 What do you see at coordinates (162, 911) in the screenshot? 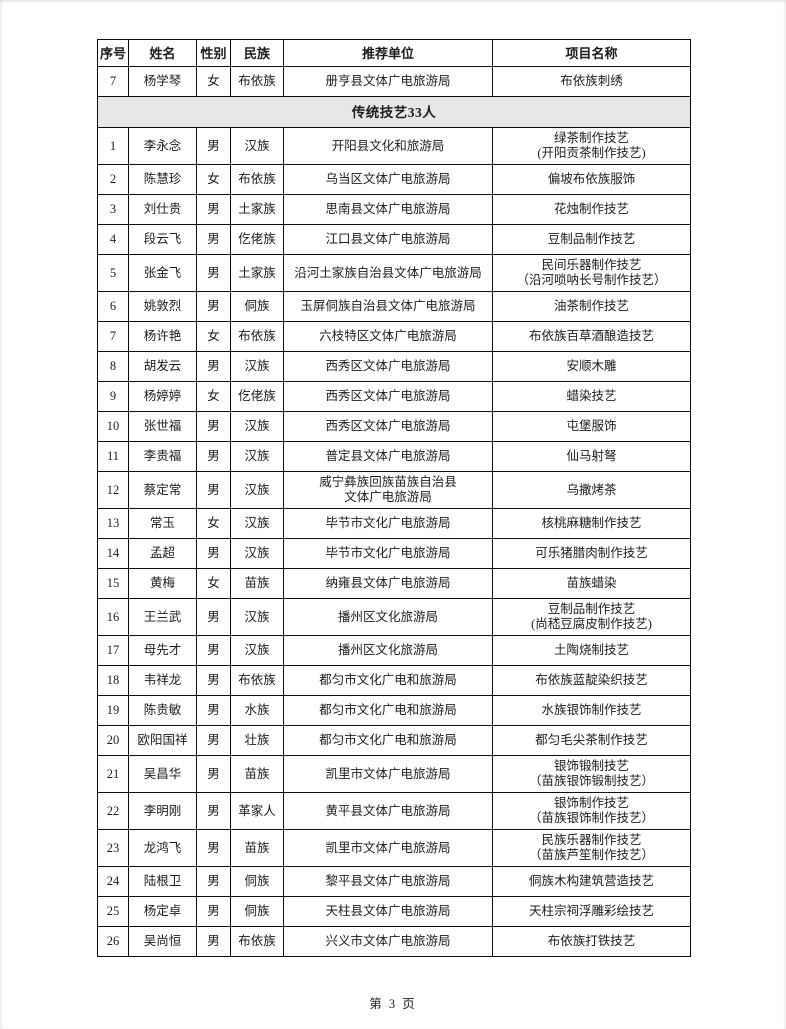
I see `cell-name: 杨定卓` at bounding box center [162, 911].